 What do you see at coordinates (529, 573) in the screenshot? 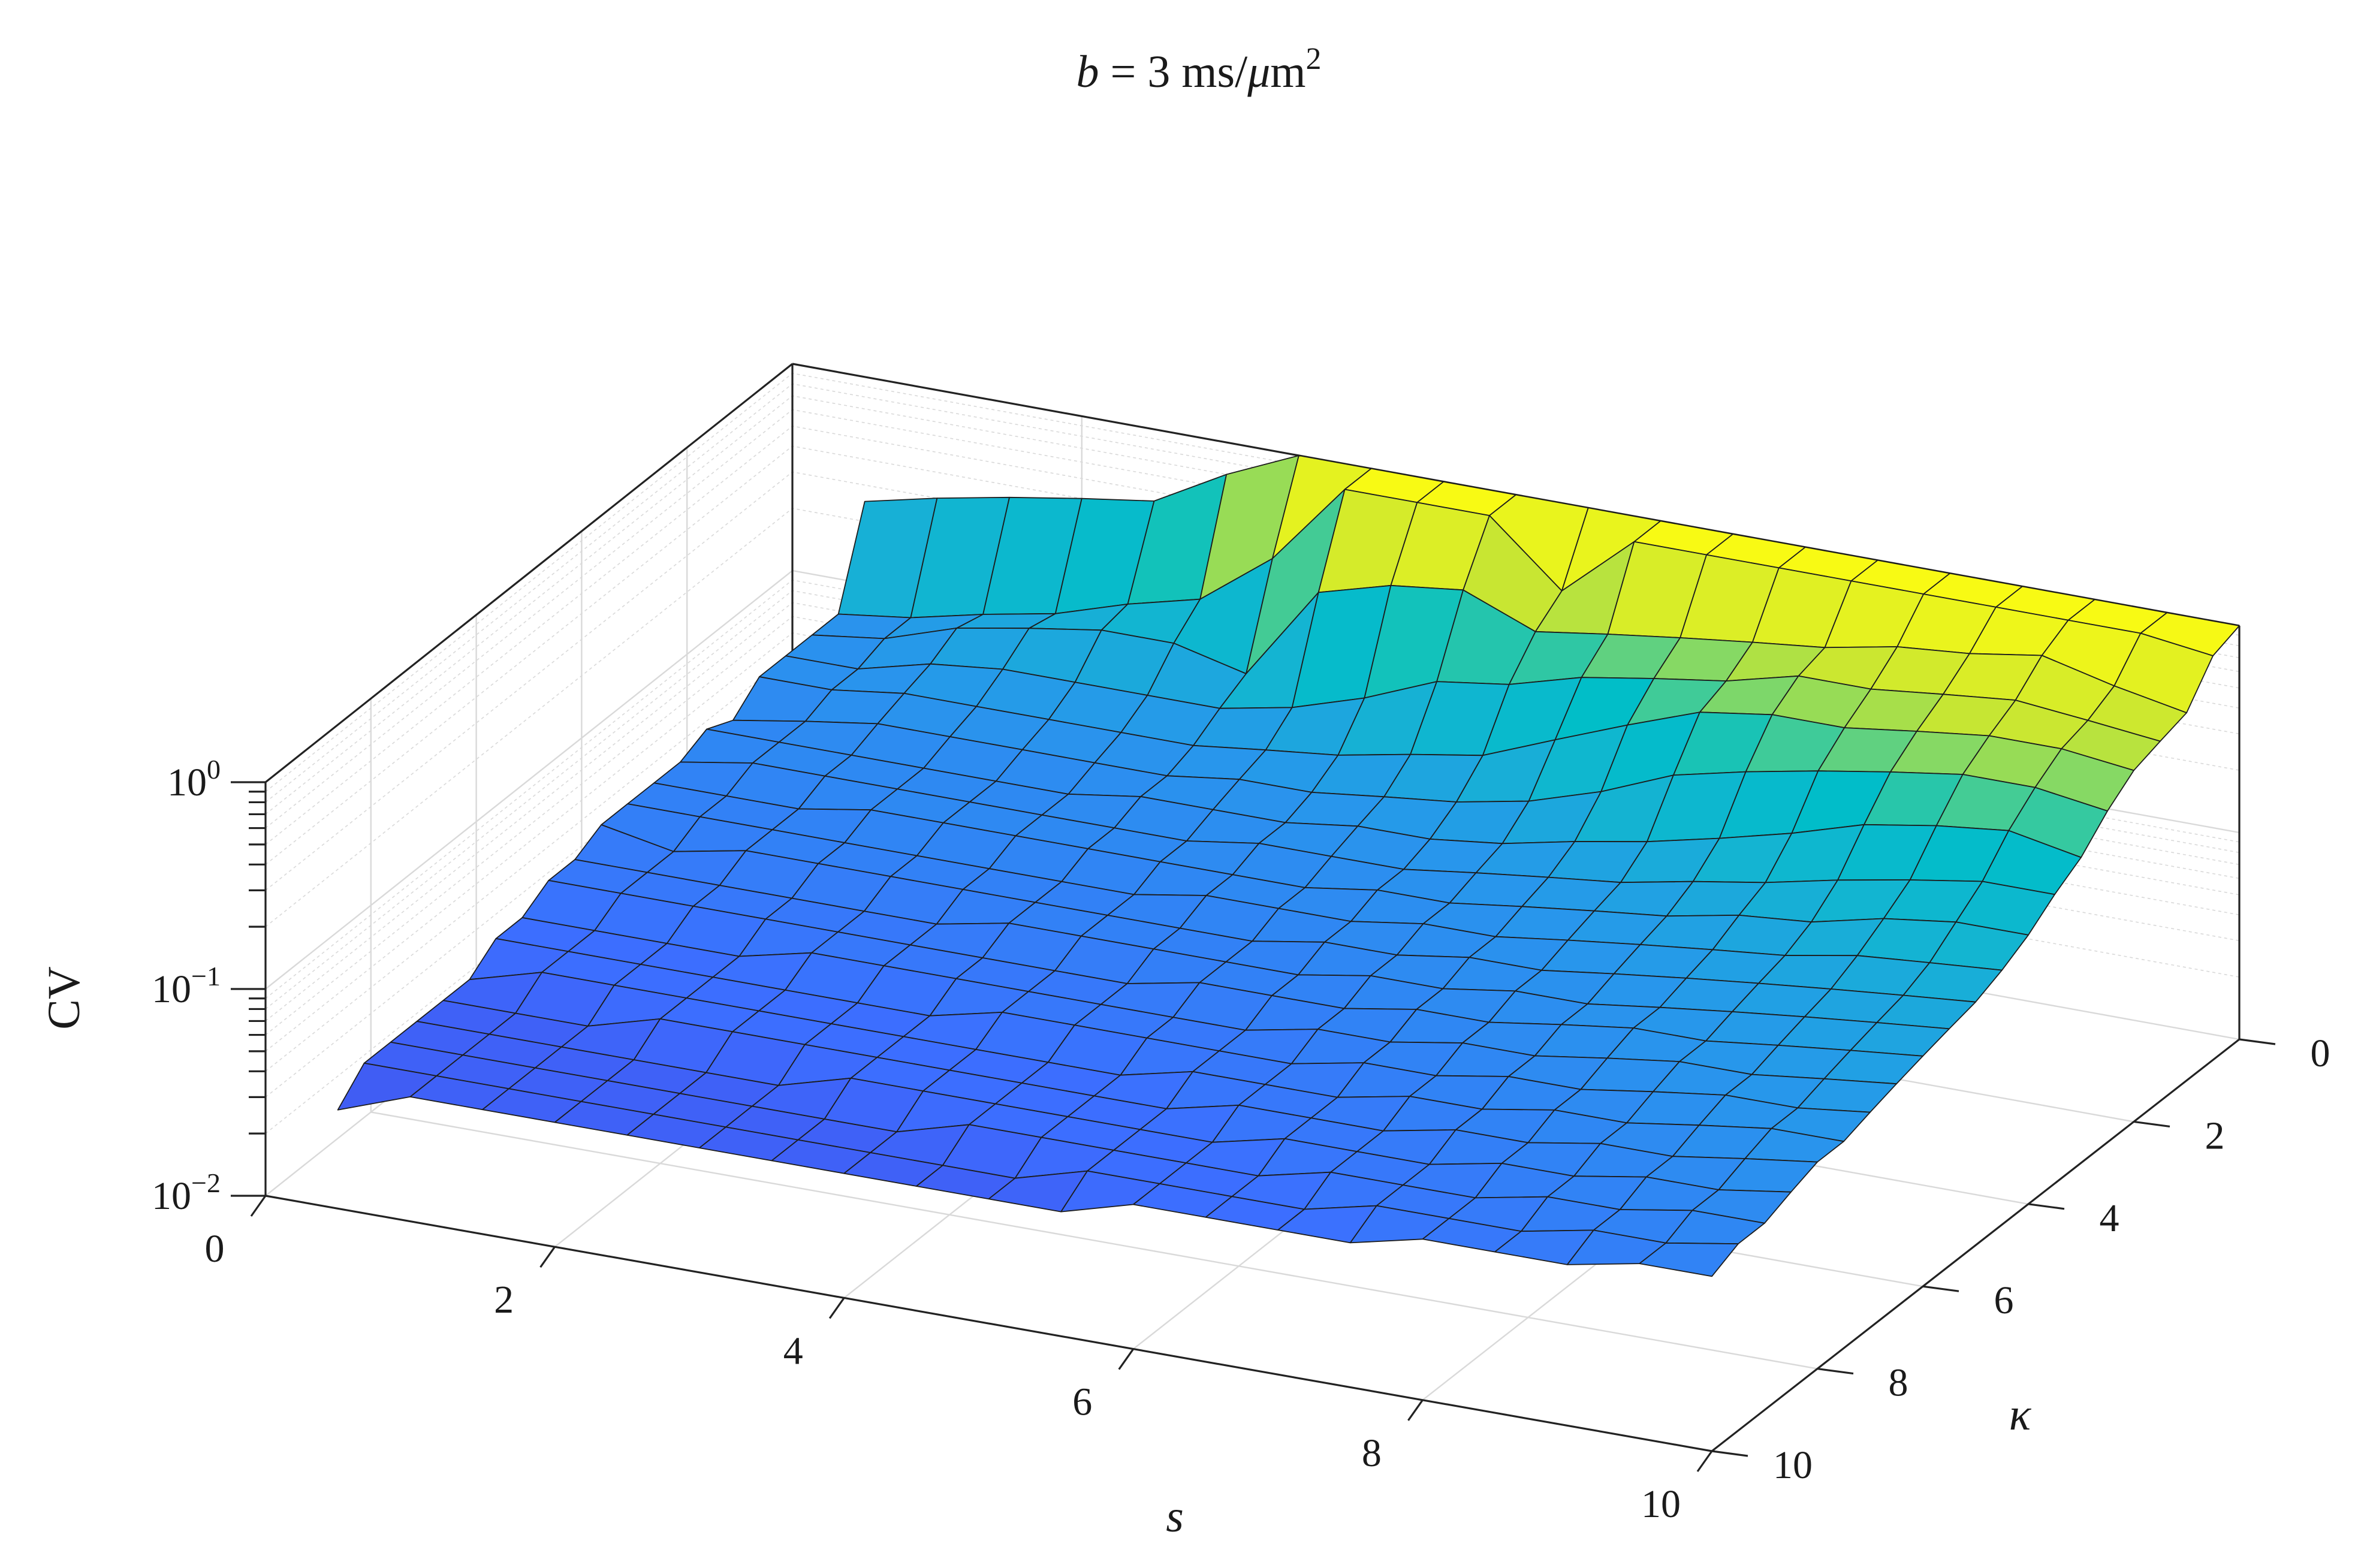
I see `box-top-left-edge` at bounding box center [529, 573].